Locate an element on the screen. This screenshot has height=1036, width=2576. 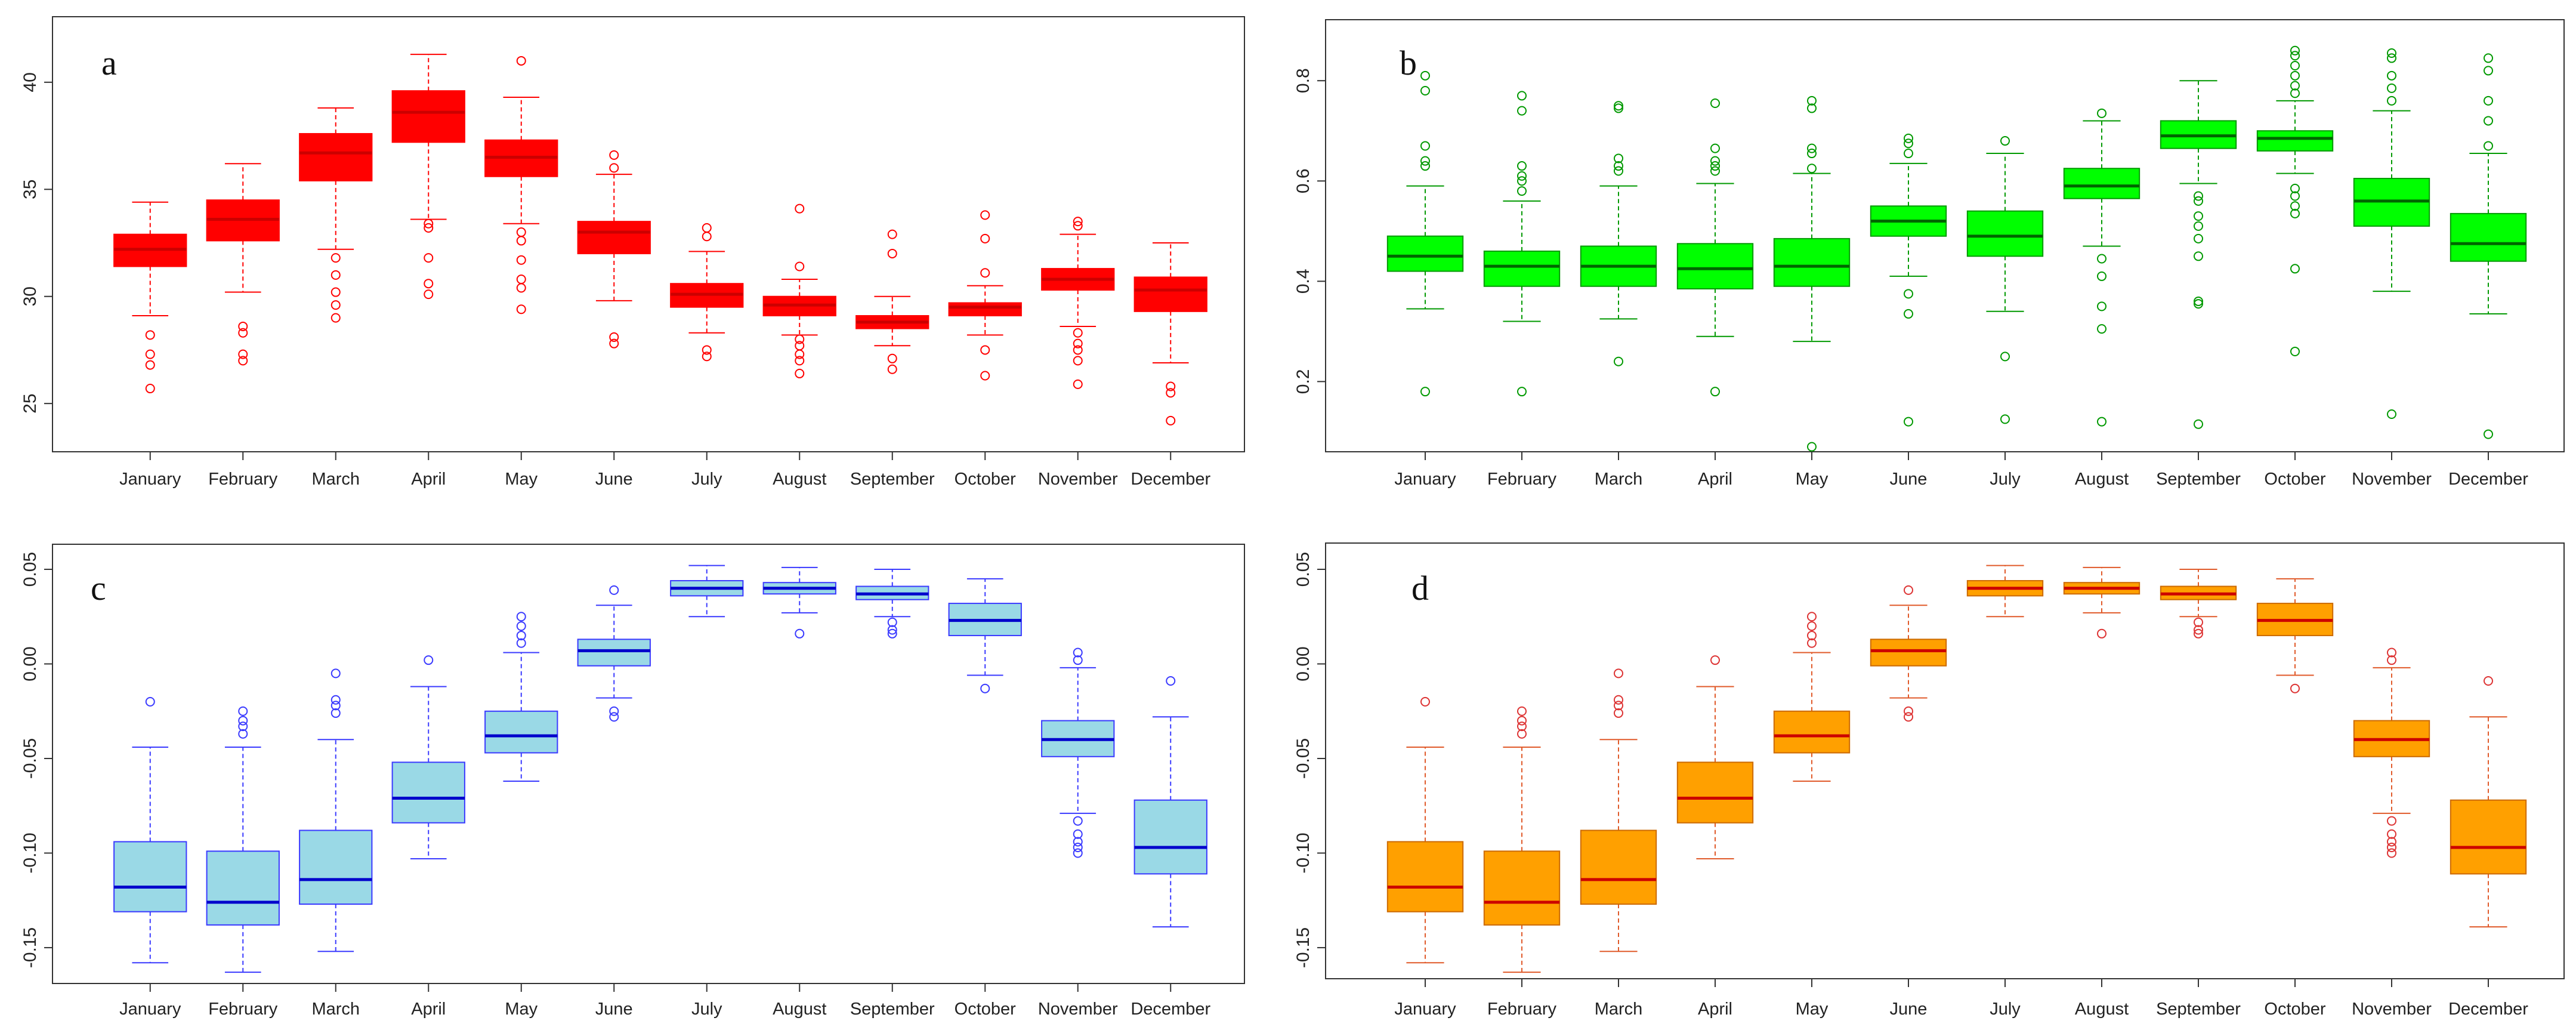
y-tick-label: 0.4 is located at coordinates (1303, 281).